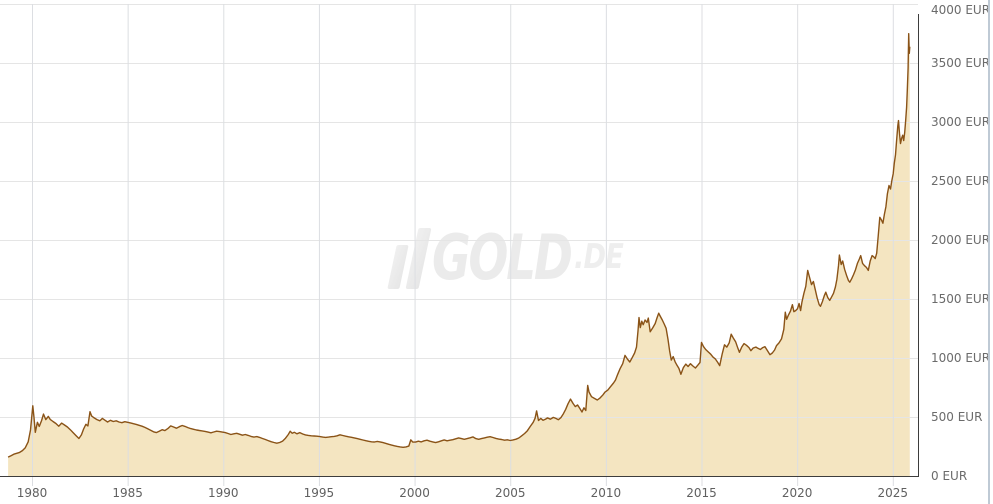 This screenshot has width=993, height=504. I want to click on right-edge-divider, so click(989, 252).